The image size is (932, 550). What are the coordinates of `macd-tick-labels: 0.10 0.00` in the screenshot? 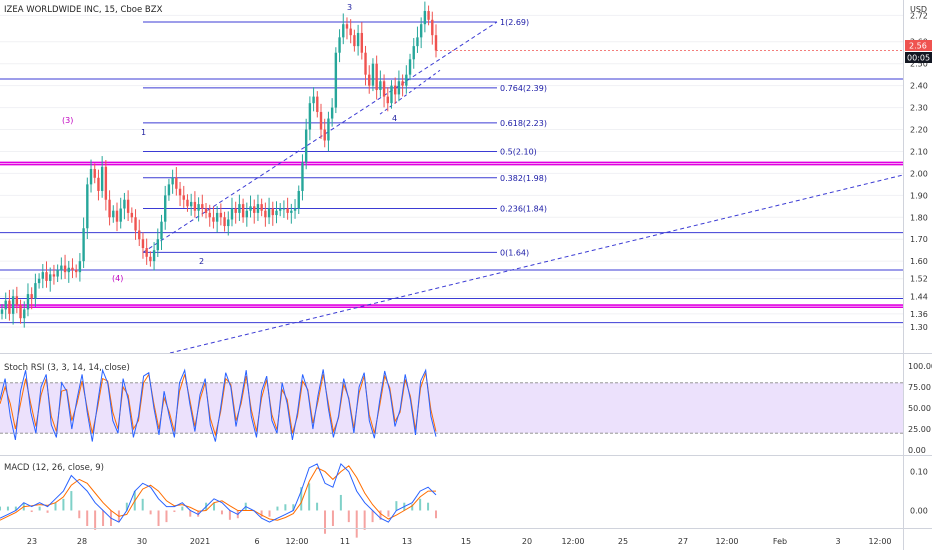 It's located at (919, 492).